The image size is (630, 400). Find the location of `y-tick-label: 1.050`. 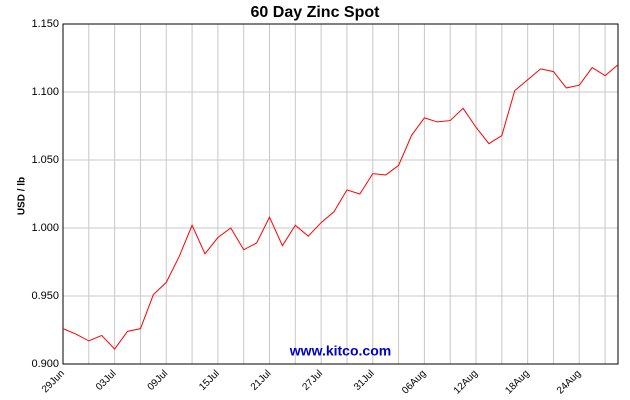

y-tick-label: 1.050 is located at coordinates (45, 160).